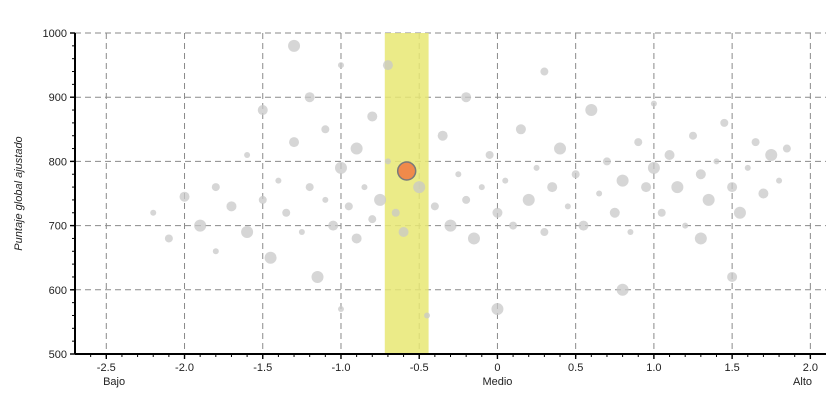 Image resolution: width=831 pixels, height=403 pixels. I want to click on x-tick-label: -2.5, so click(106, 368).